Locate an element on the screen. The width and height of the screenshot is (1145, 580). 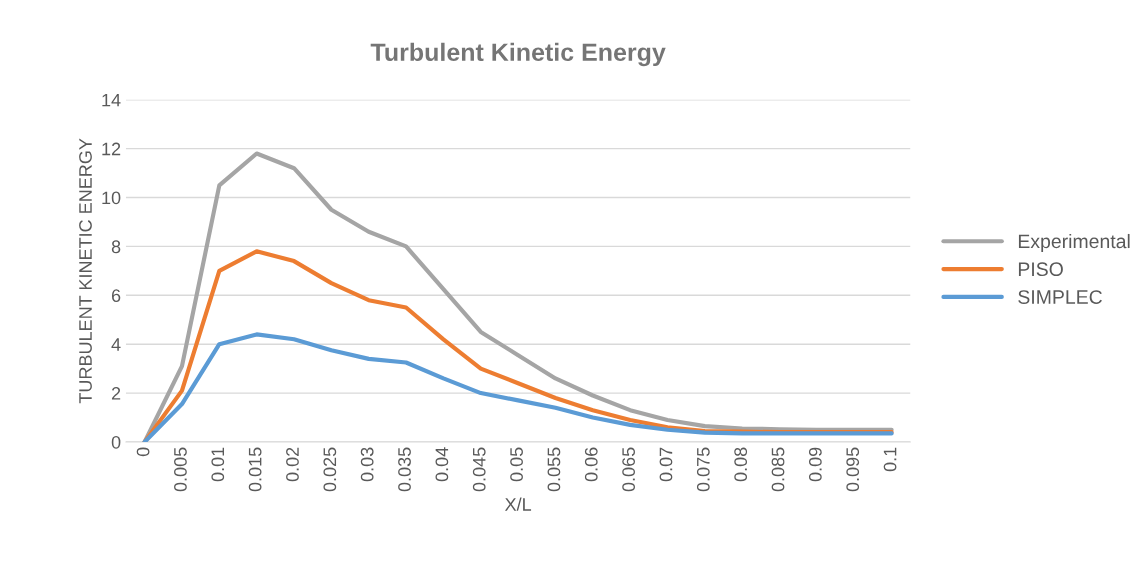
x-tick-label: 0.05 is located at coordinates (516, 464).